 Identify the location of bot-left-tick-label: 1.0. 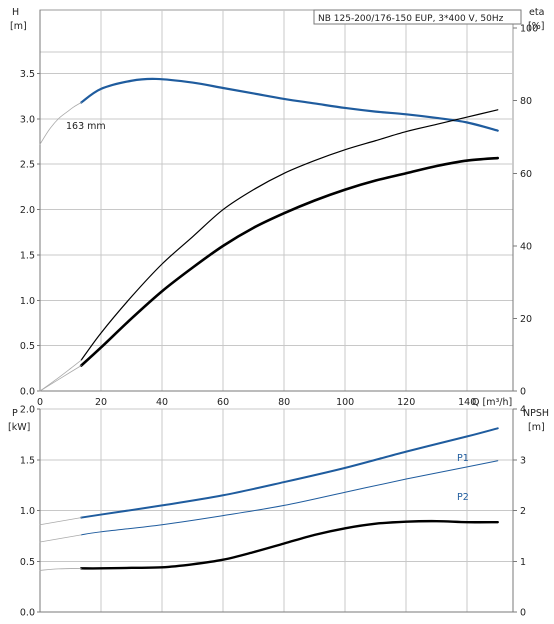
(27, 511).